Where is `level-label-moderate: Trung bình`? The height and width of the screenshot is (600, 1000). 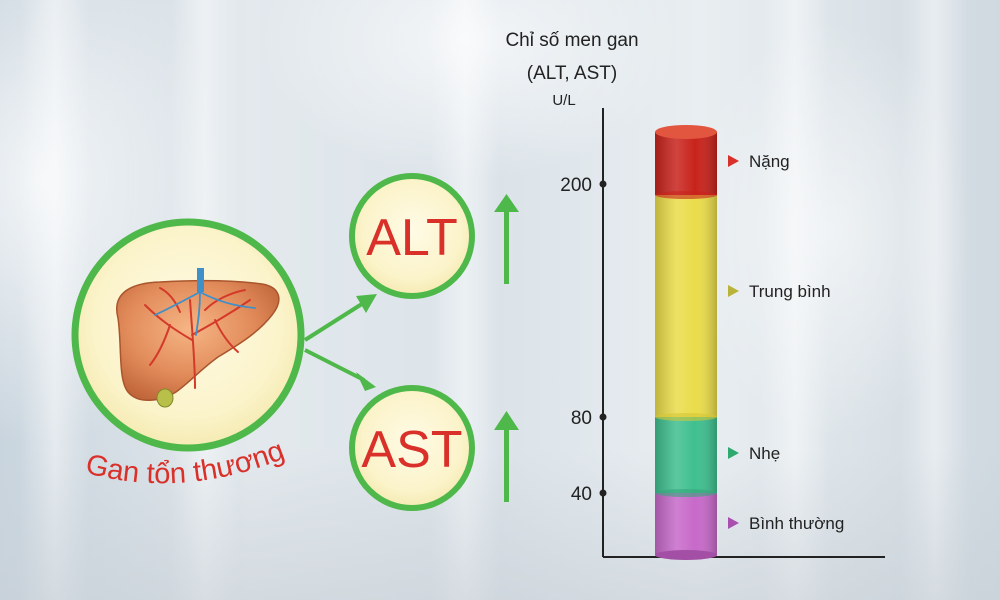
level-label-moderate: Trung bình is located at coordinates (790, 291).